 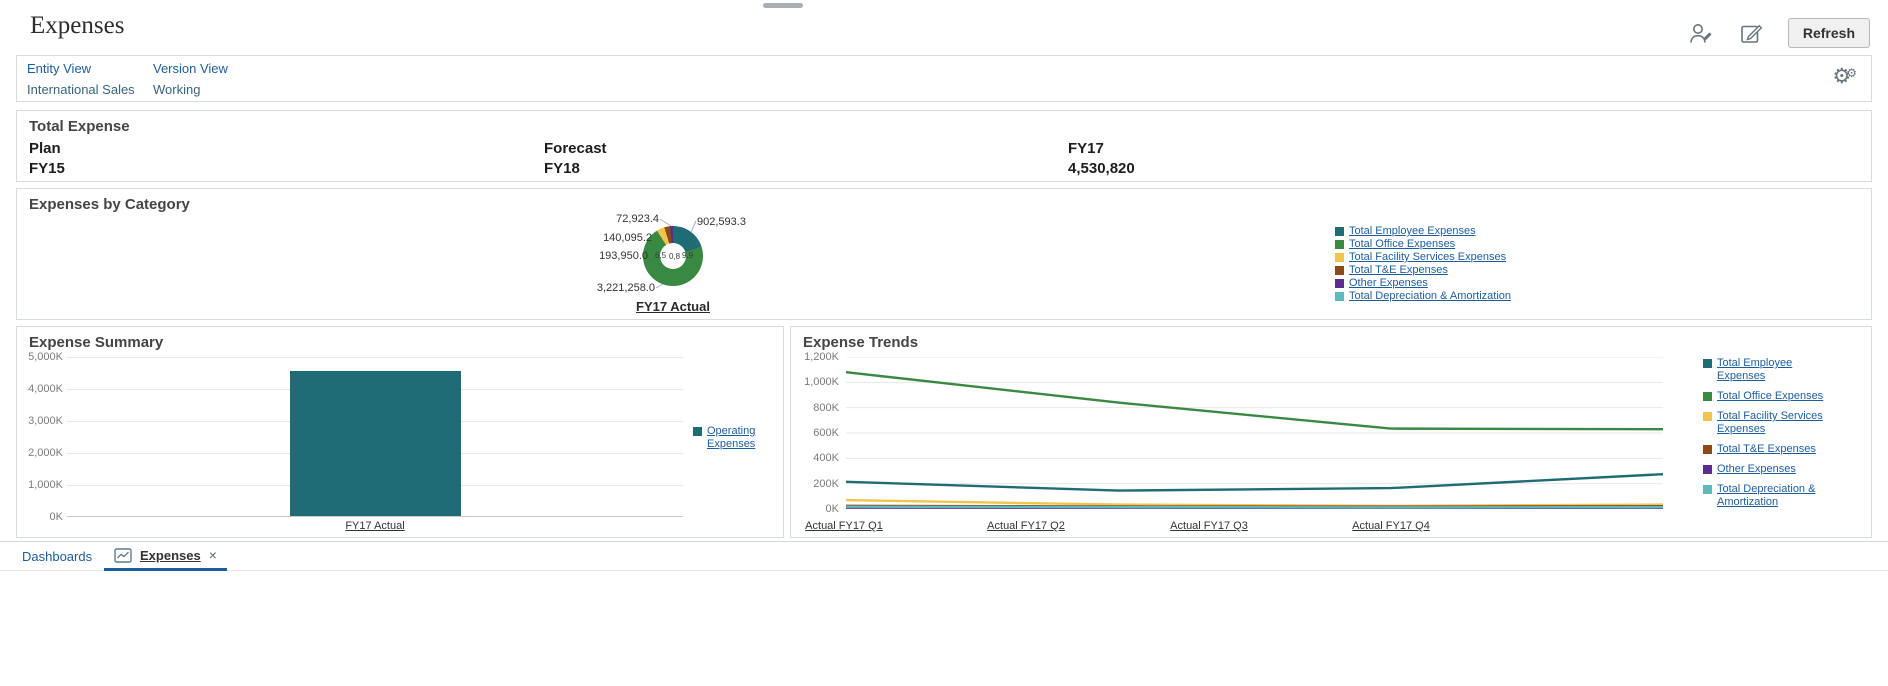 I want to click on y-tick: 5,000K, so click(x=45, y=357).